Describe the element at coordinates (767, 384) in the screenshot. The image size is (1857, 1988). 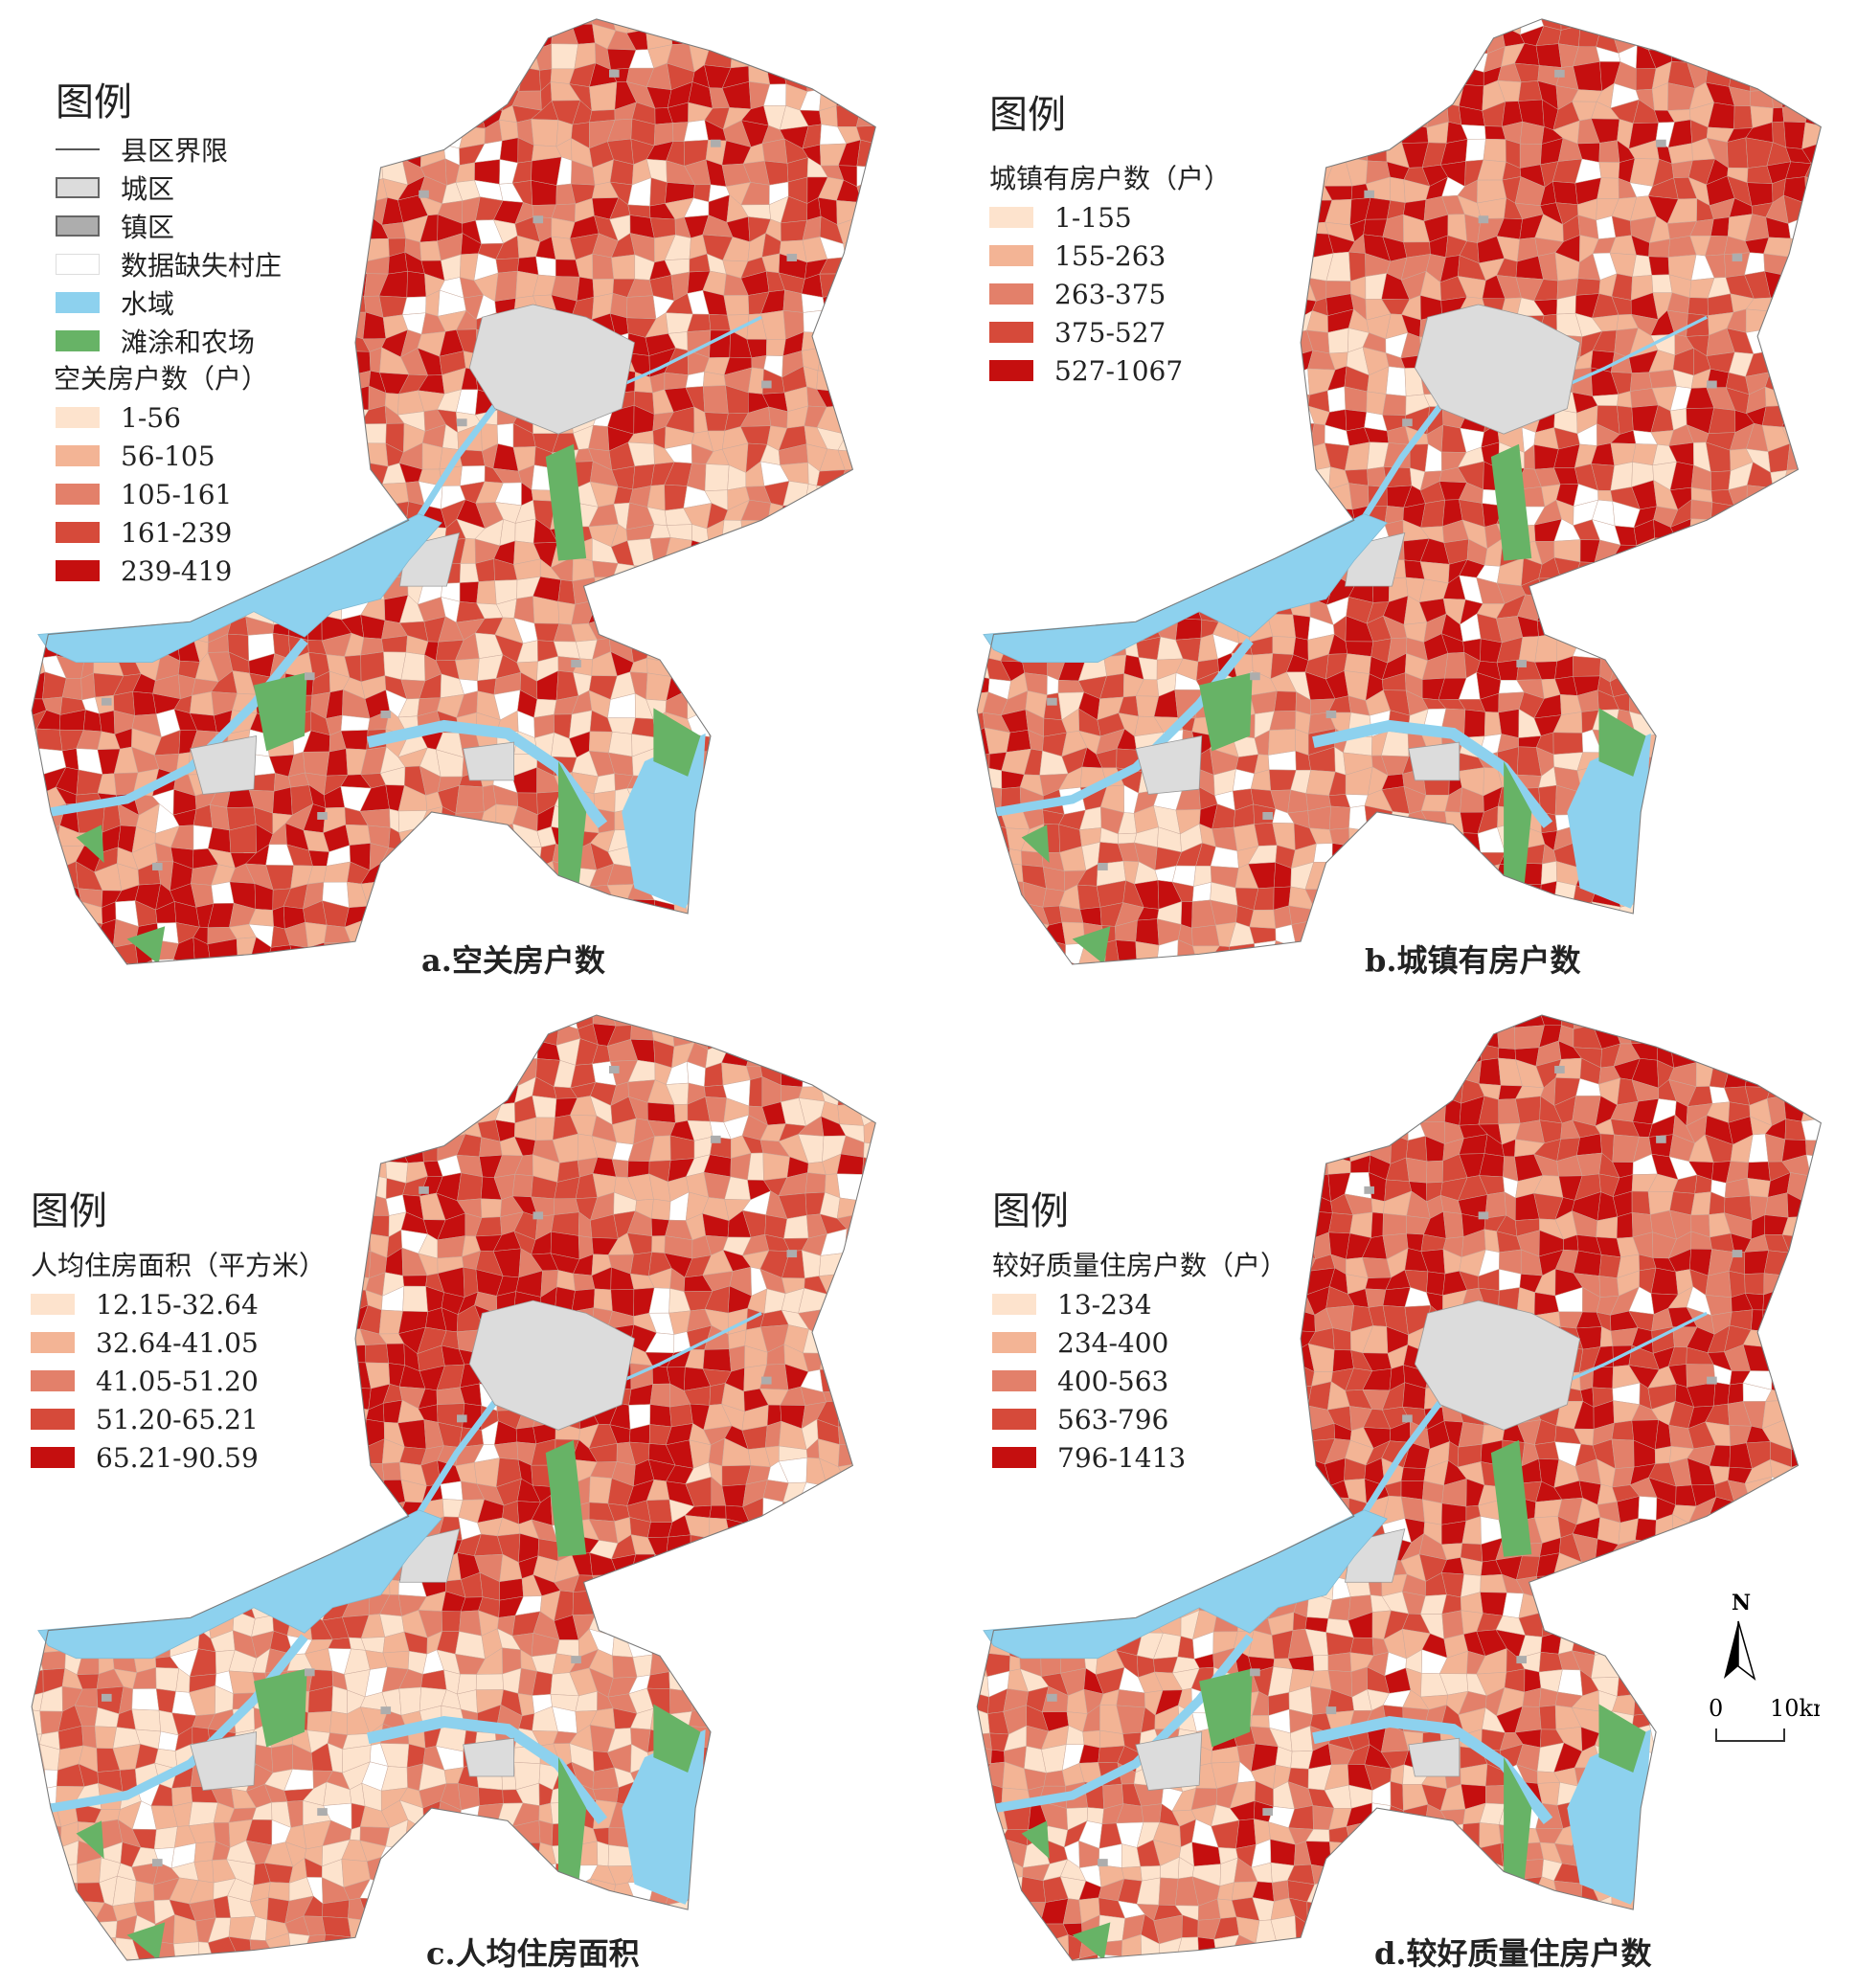
I see `town-area` at that location.